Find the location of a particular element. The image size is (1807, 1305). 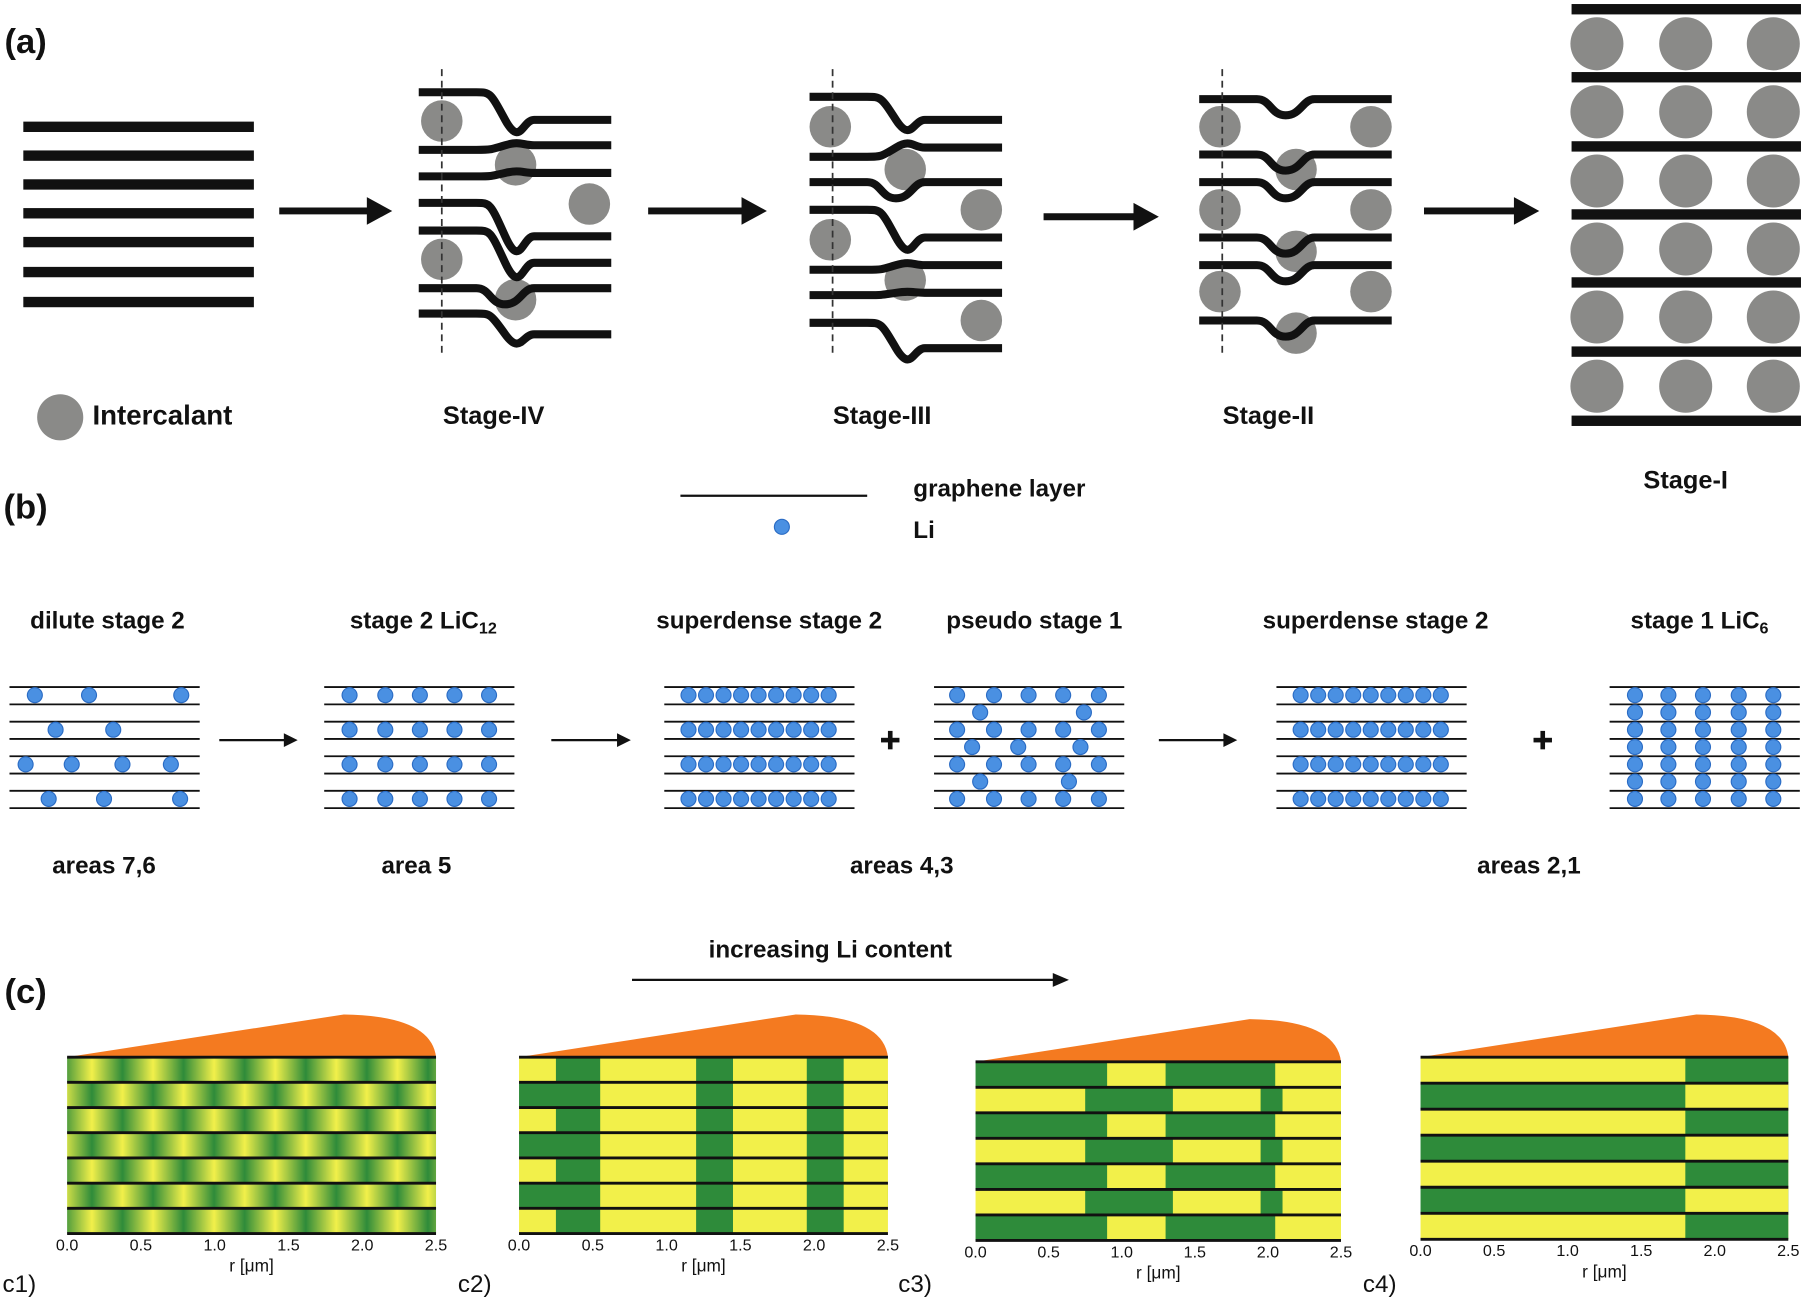

state-title-text: stage 1 LiC is located at coordinates (1695, 621).